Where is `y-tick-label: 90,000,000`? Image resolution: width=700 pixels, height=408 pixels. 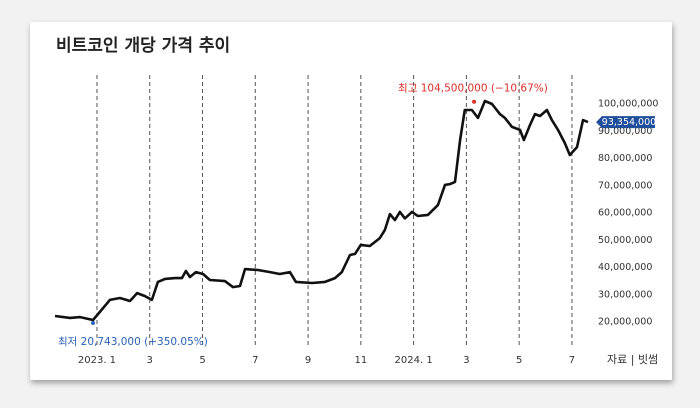
y-tick-label: 90,000,000 is located at coordinates (625, 131).